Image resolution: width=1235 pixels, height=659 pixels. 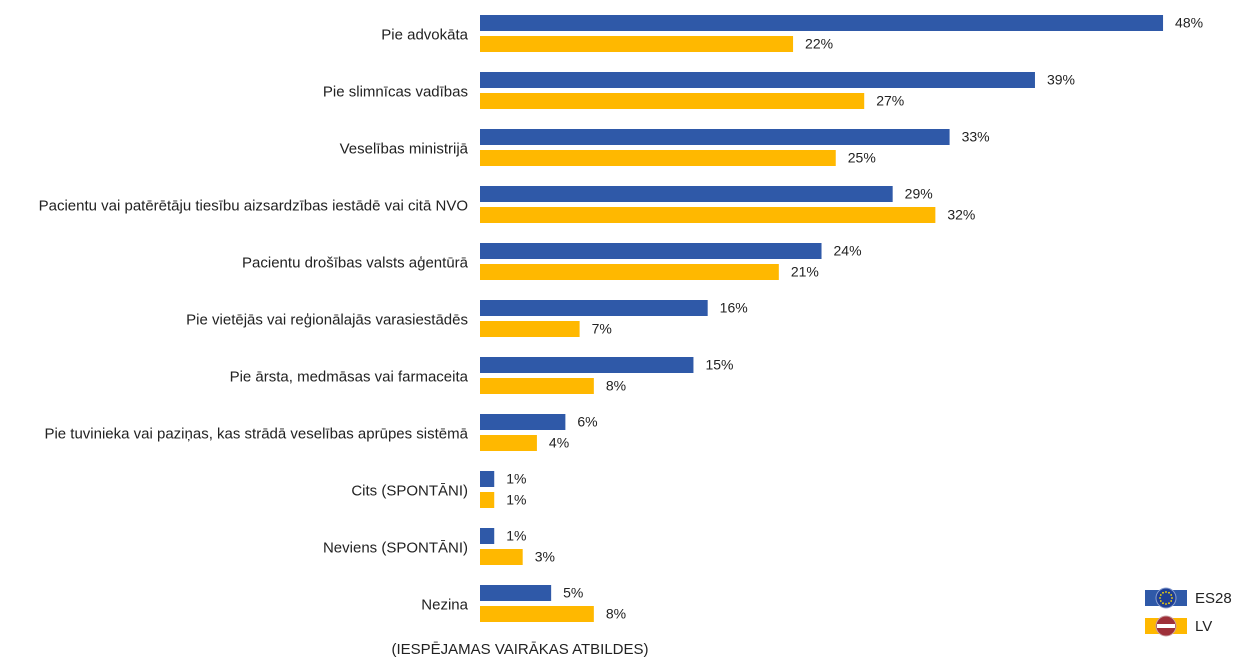 What do you see at coordinates (587, 422) in the screenshot?
I see `value-label: 6%` at bounding box center [587, 422].